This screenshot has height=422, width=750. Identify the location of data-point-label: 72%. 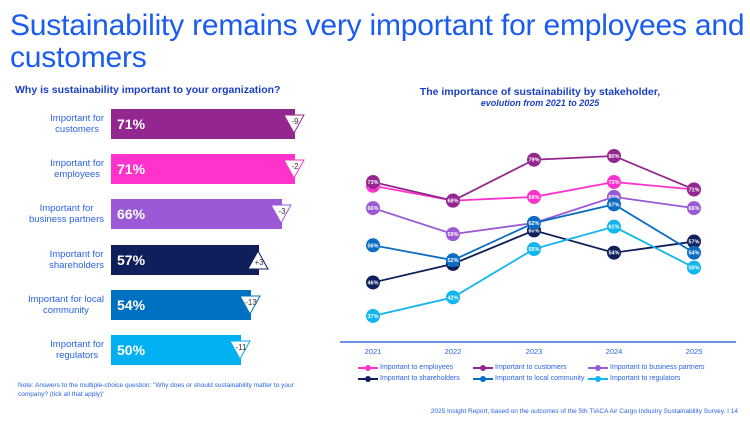
(372, 187).